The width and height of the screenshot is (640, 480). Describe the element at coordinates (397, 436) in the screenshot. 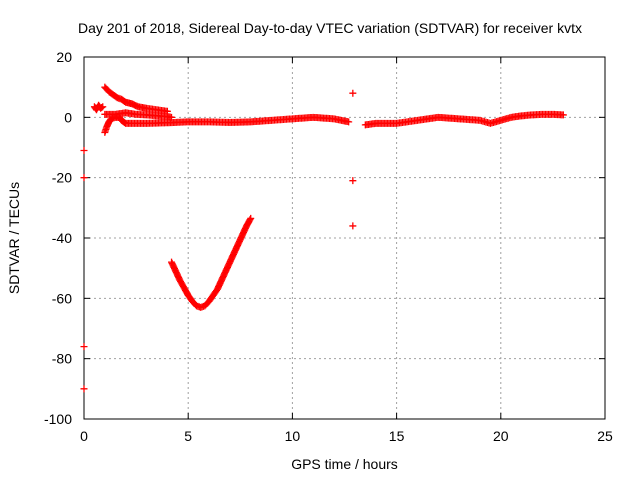

I see `x-tick-label: 15` at that location.